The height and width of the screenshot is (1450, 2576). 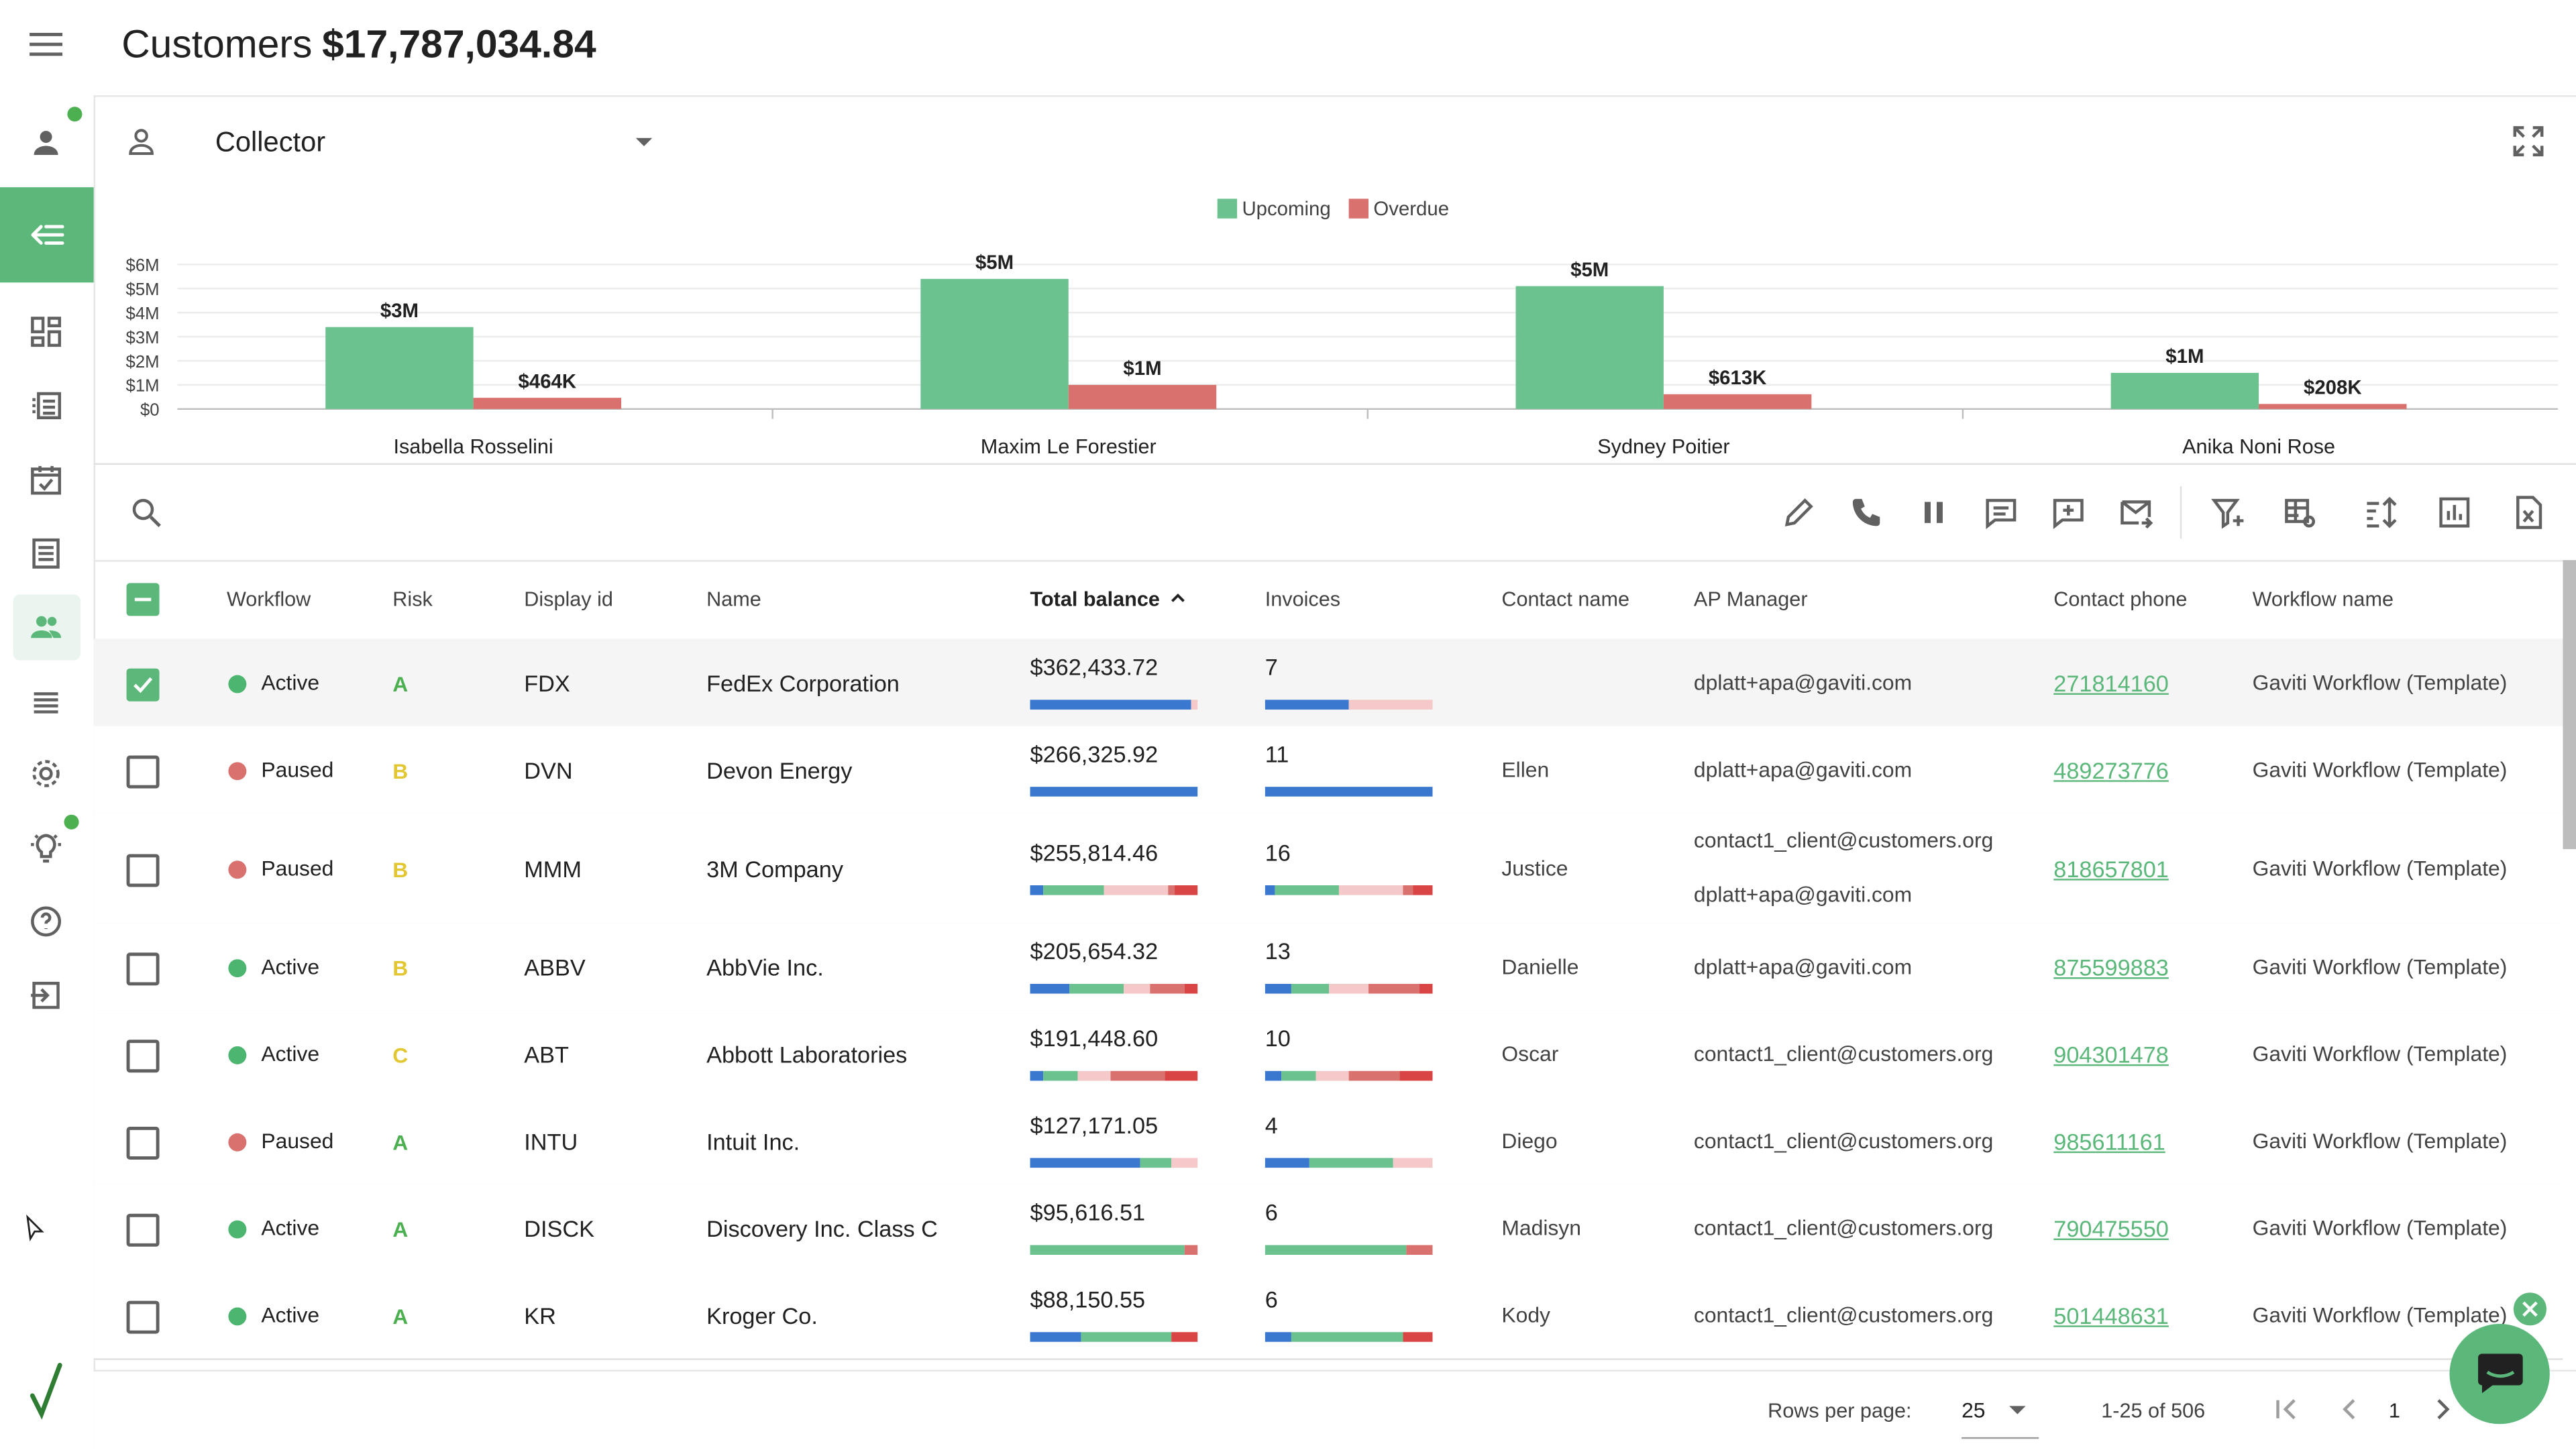 What do you see at coordinates (753, 1140) in the screenshot?
I see `customer-name: Intuit Inc.` at bounding box center [753, 1140].